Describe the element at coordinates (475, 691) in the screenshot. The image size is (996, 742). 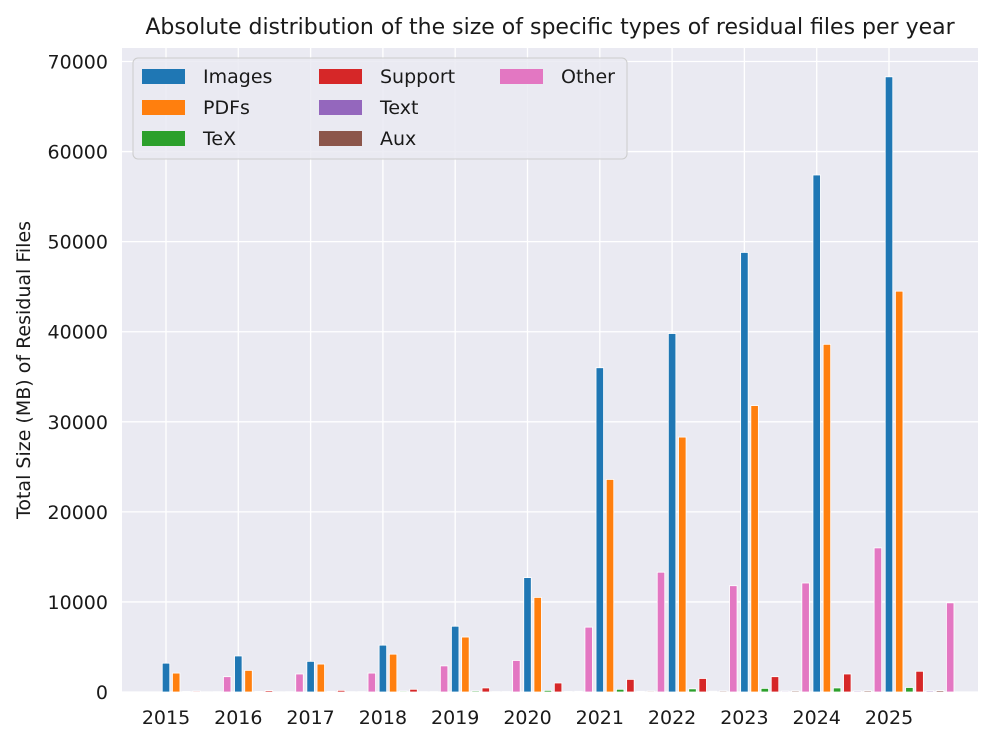
I see `bar-tex-2019` at that location.